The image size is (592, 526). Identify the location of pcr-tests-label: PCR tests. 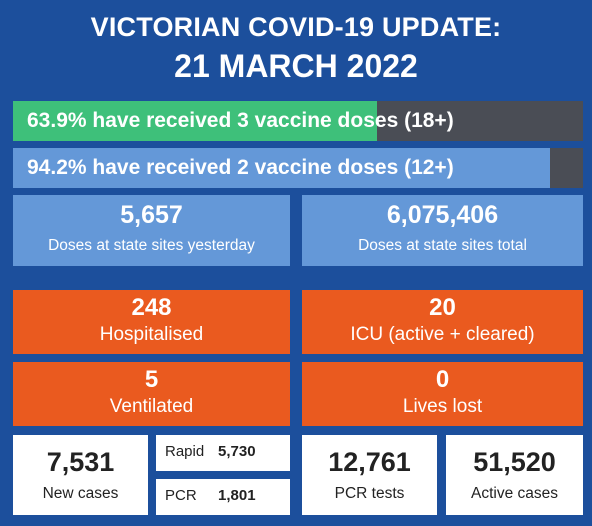
(369, 493).